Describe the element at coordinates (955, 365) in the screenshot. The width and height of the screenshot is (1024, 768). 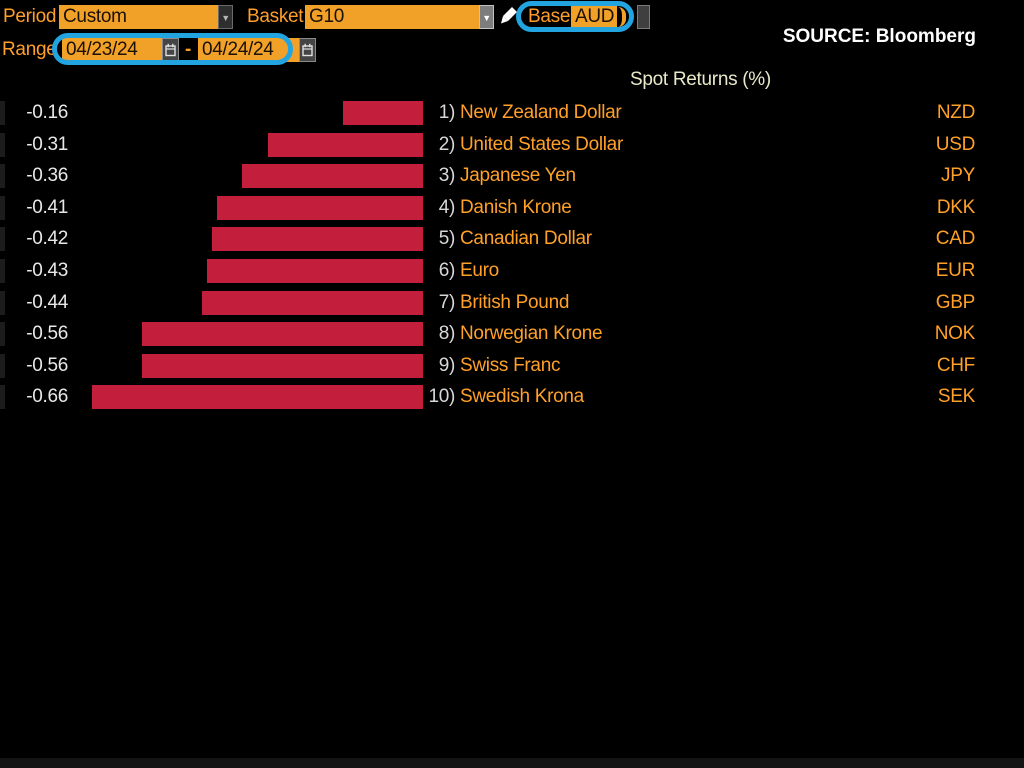
I see `currency-code: CHF` at that location.